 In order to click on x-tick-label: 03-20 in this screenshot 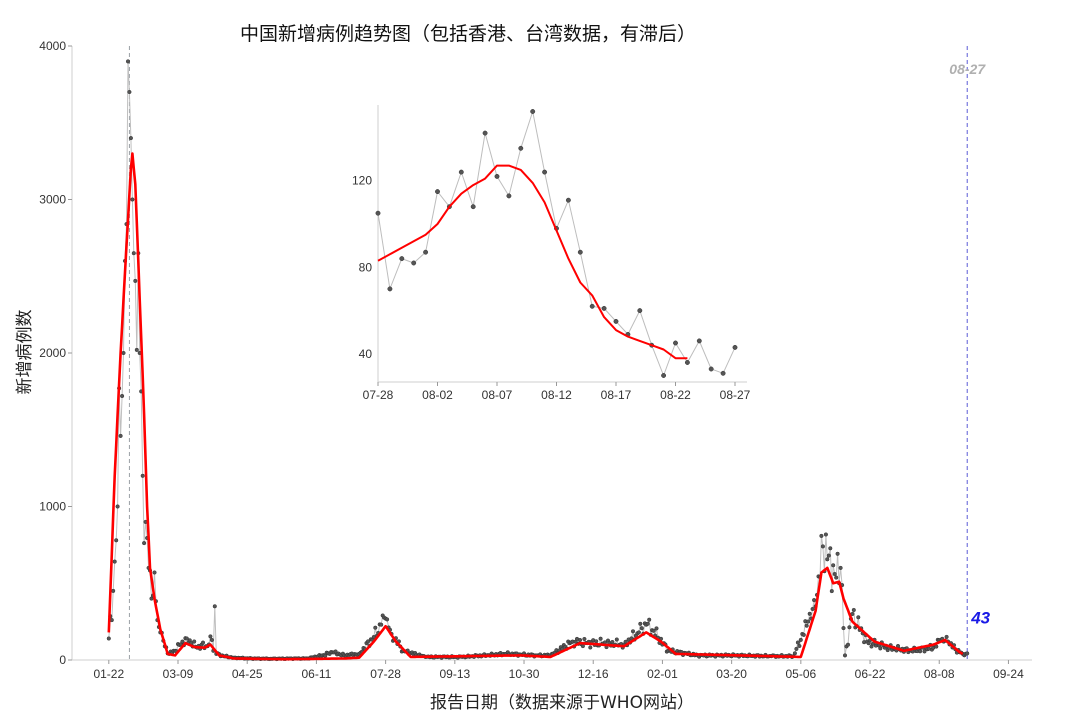, I will do `click(731, 674)`.